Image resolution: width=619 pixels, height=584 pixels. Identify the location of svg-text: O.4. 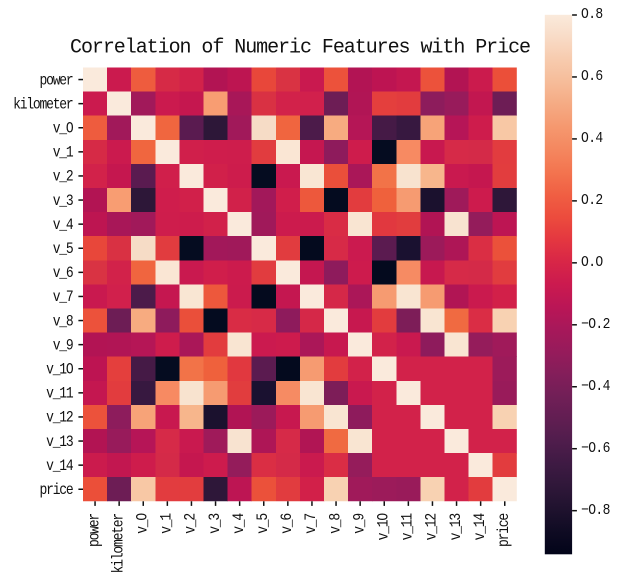
(592, 138).